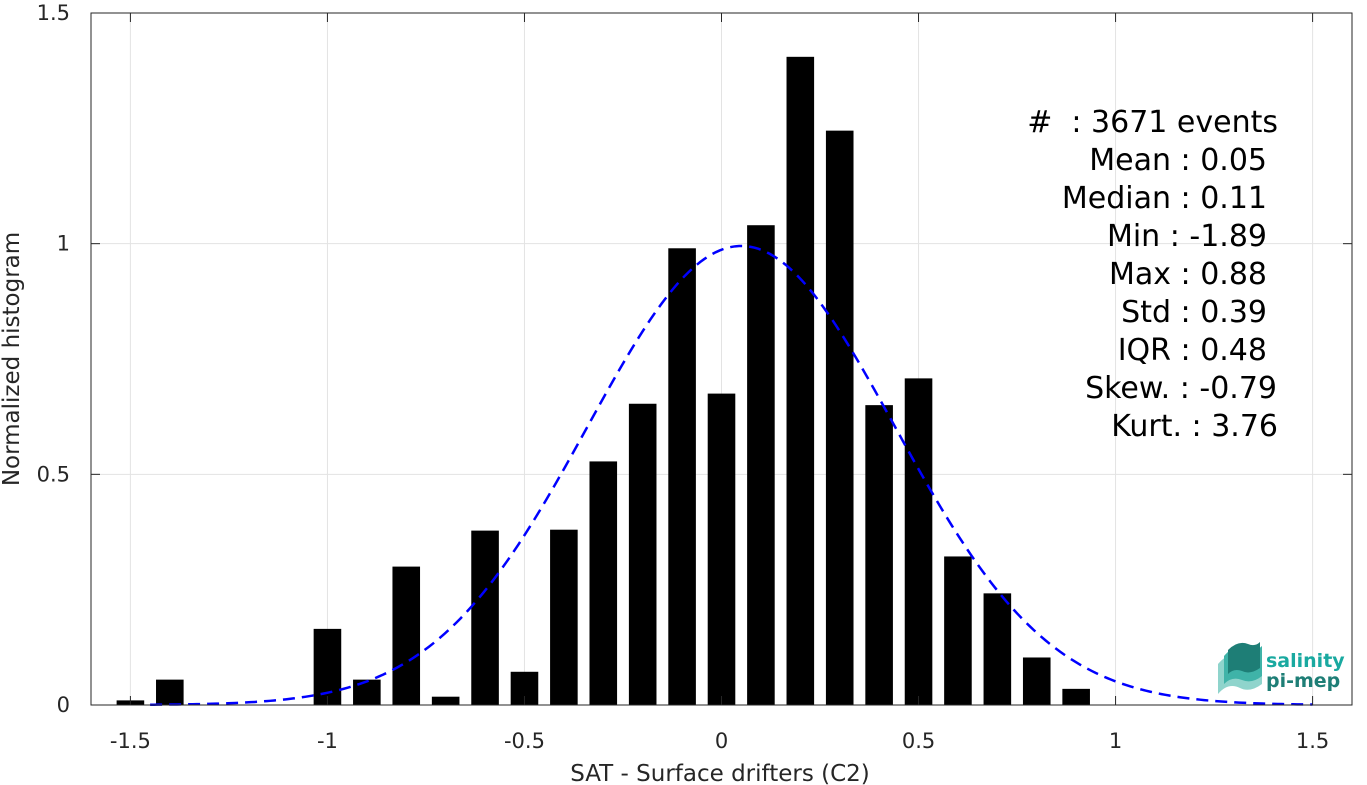 The width and height of the screenshot is (1367, 785). Describe the element at coordinates (1303, 681) in the screenshot. I see `logo-text-pi-mep: pi-mep` at that location.